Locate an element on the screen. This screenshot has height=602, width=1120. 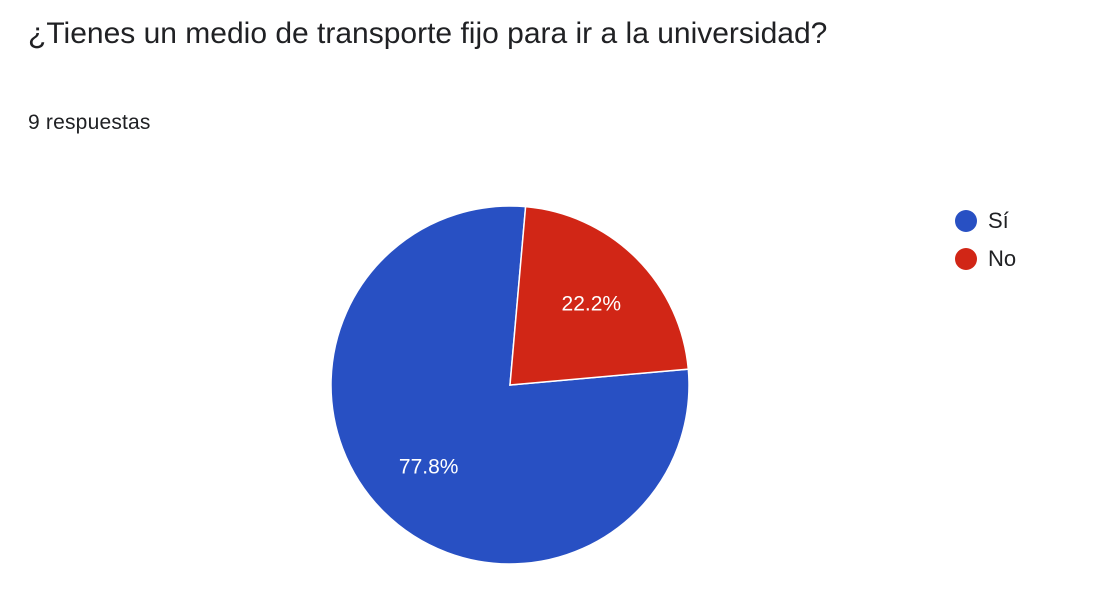
legend-item-si: Sí is located at coordinates (985, 221).